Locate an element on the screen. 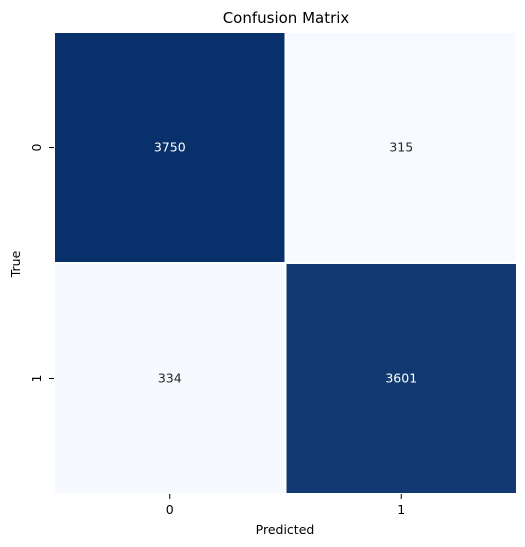 This screenshot has width=525, height=547. cell-value-1-1: 3601 is located at coordinates (401, 378).